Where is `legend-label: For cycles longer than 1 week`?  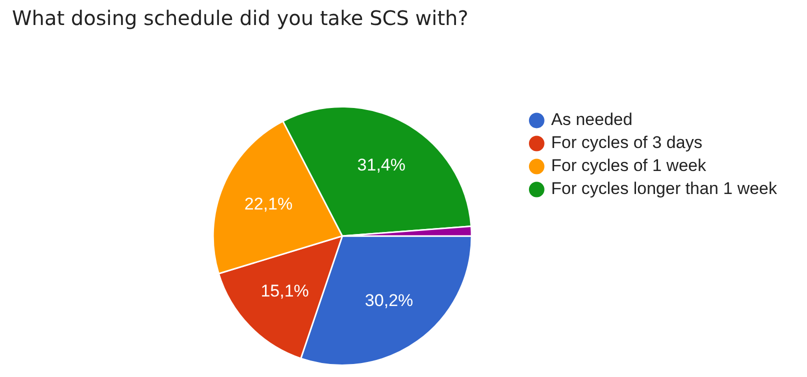
legend-label: For cycles longer than 1 week is located at coordinates (664, 188).